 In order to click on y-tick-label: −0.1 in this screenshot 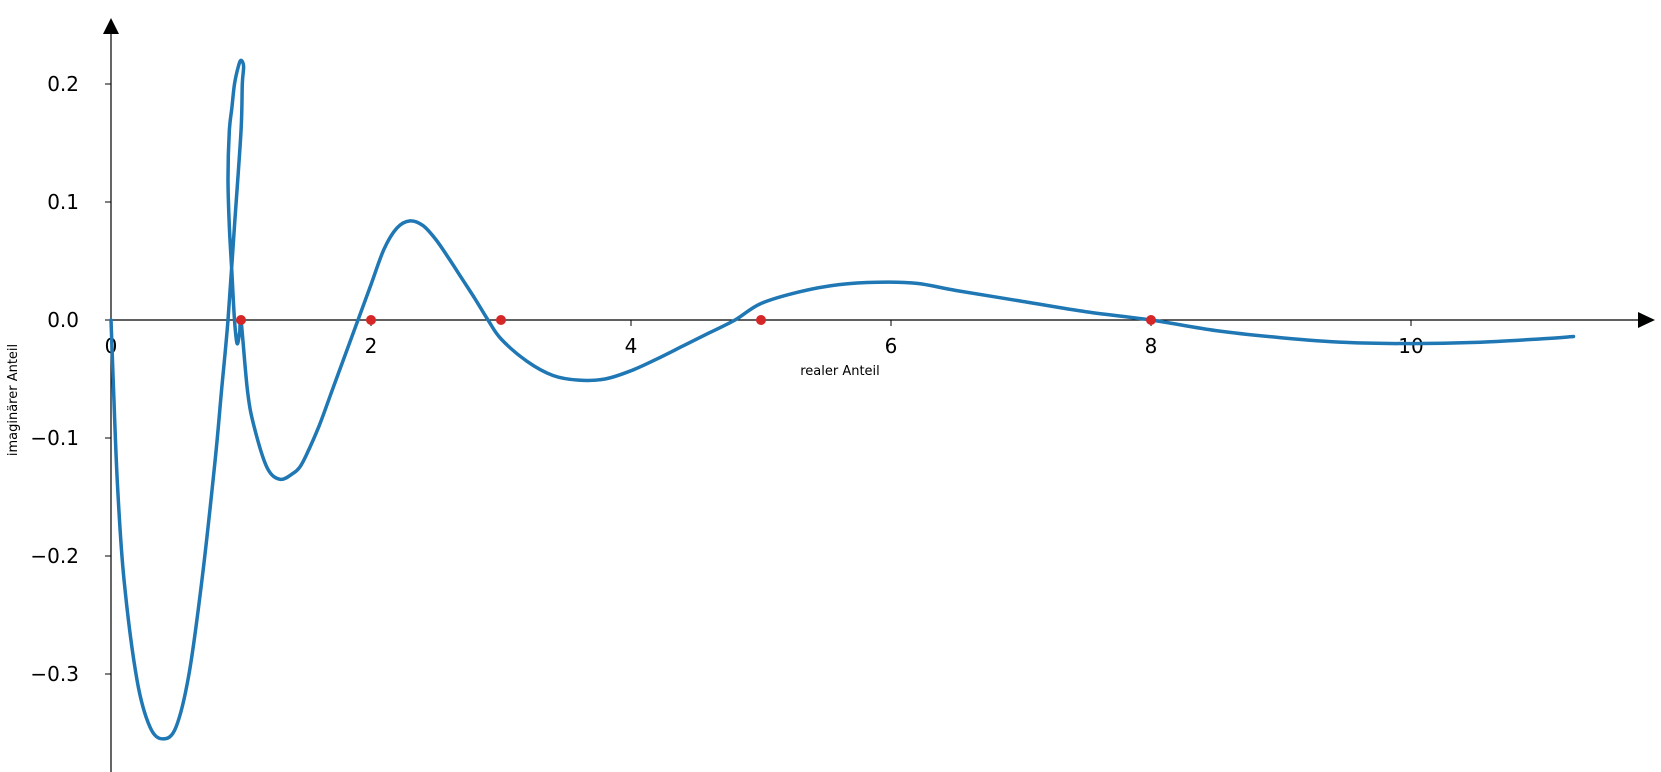, I will do `click(54, 438)`.